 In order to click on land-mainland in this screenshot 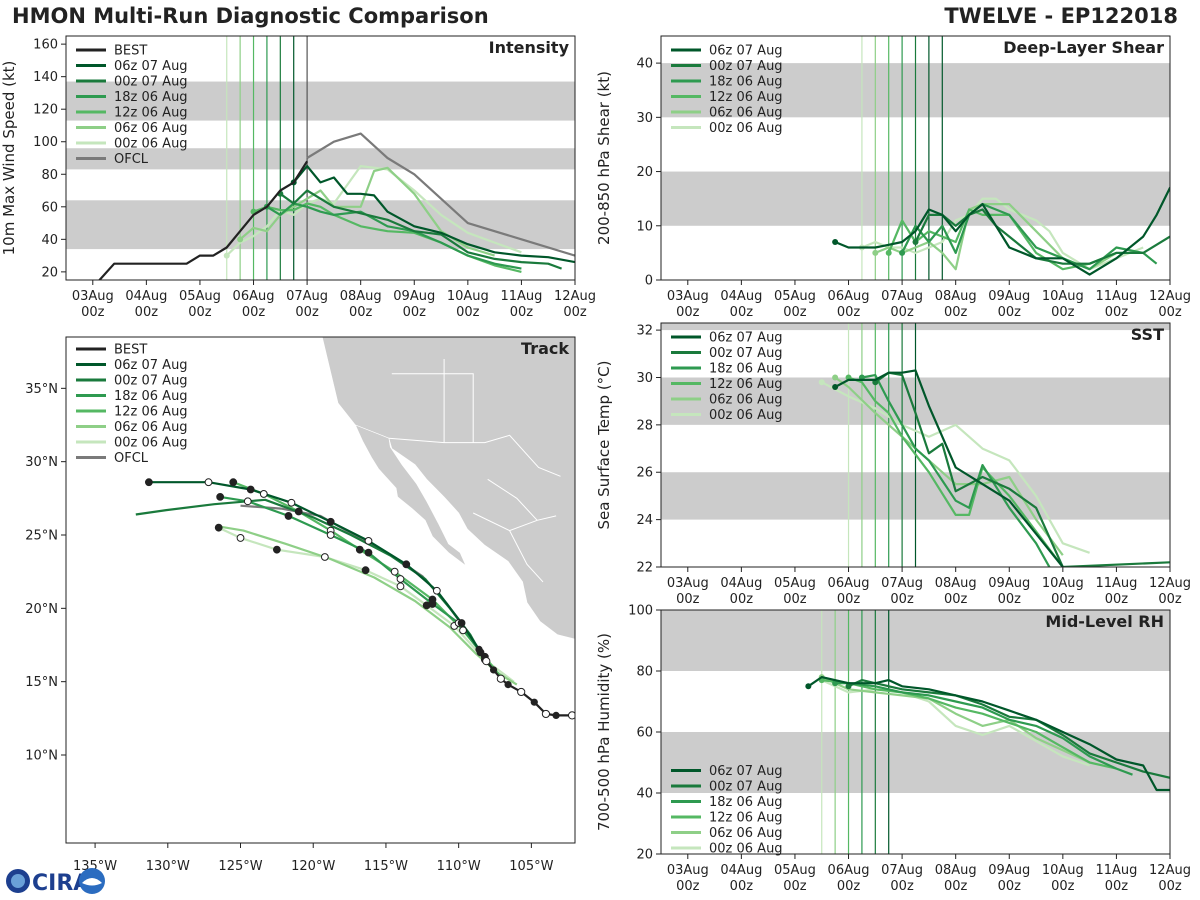, I will do `click(448, 488)`.